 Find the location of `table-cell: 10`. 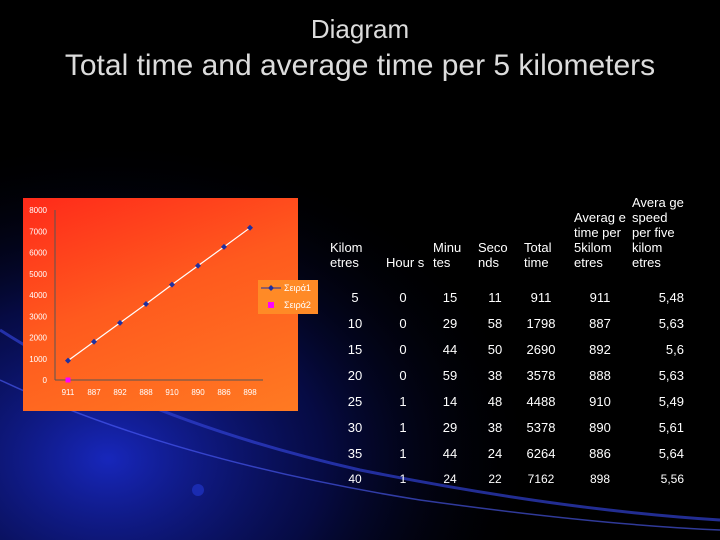

table-cell: 10 is located at coordinates (355, 323).